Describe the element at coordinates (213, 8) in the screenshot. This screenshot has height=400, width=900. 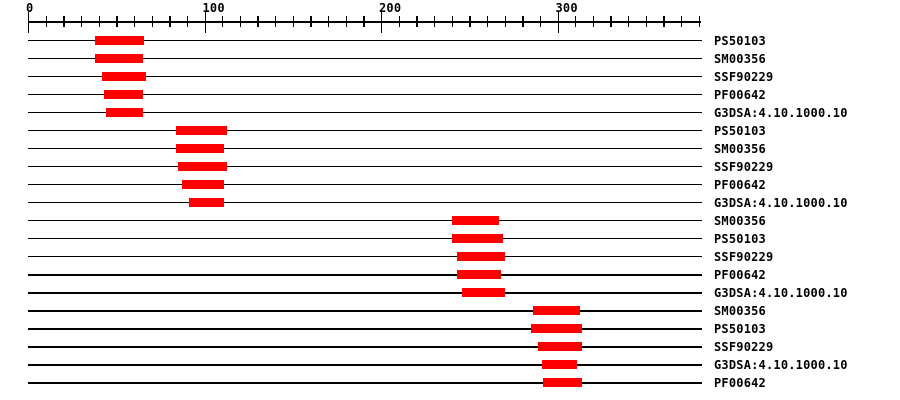
I see `ruler-tick-label: 100` at that location.